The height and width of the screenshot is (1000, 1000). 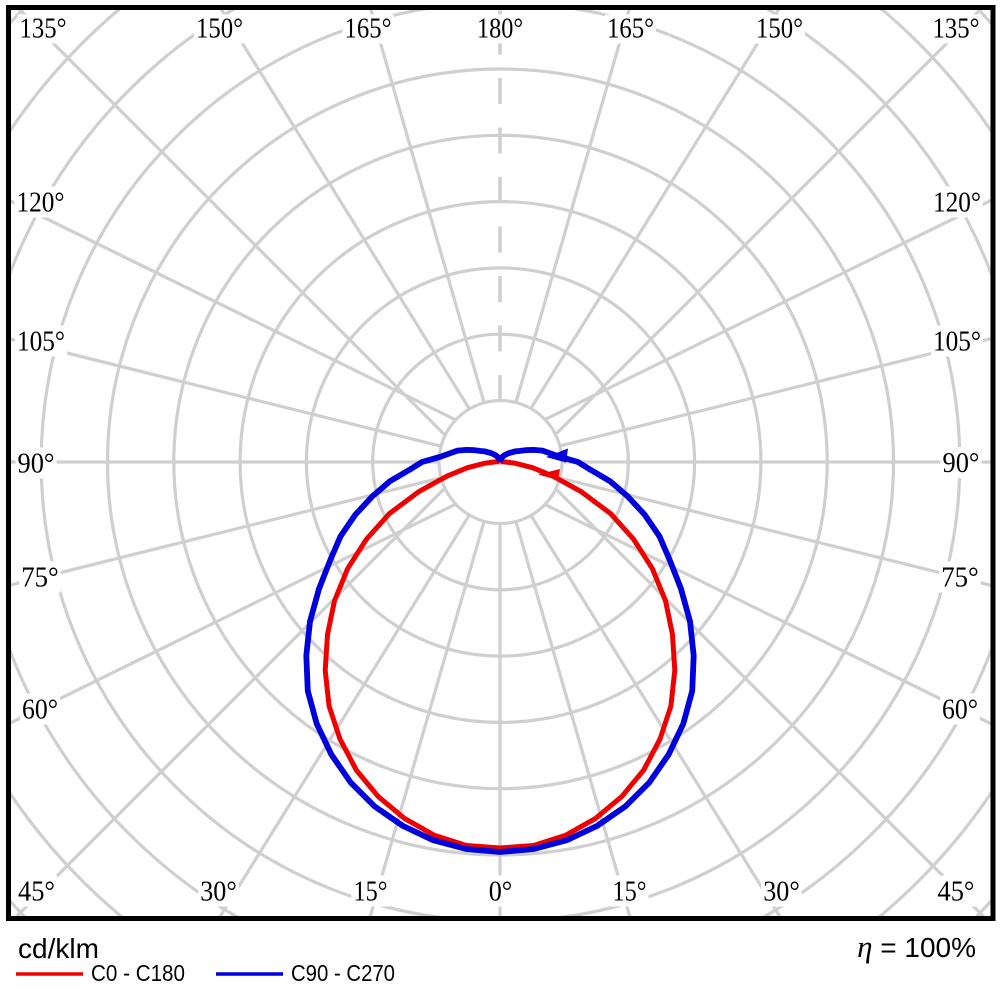 I want to click on svg-text: C90 - C270, so click(x=343, y=973).